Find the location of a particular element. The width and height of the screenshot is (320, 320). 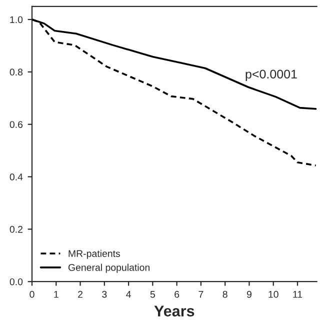

x-tick-label: 10 is located at coordinates (273, 294).